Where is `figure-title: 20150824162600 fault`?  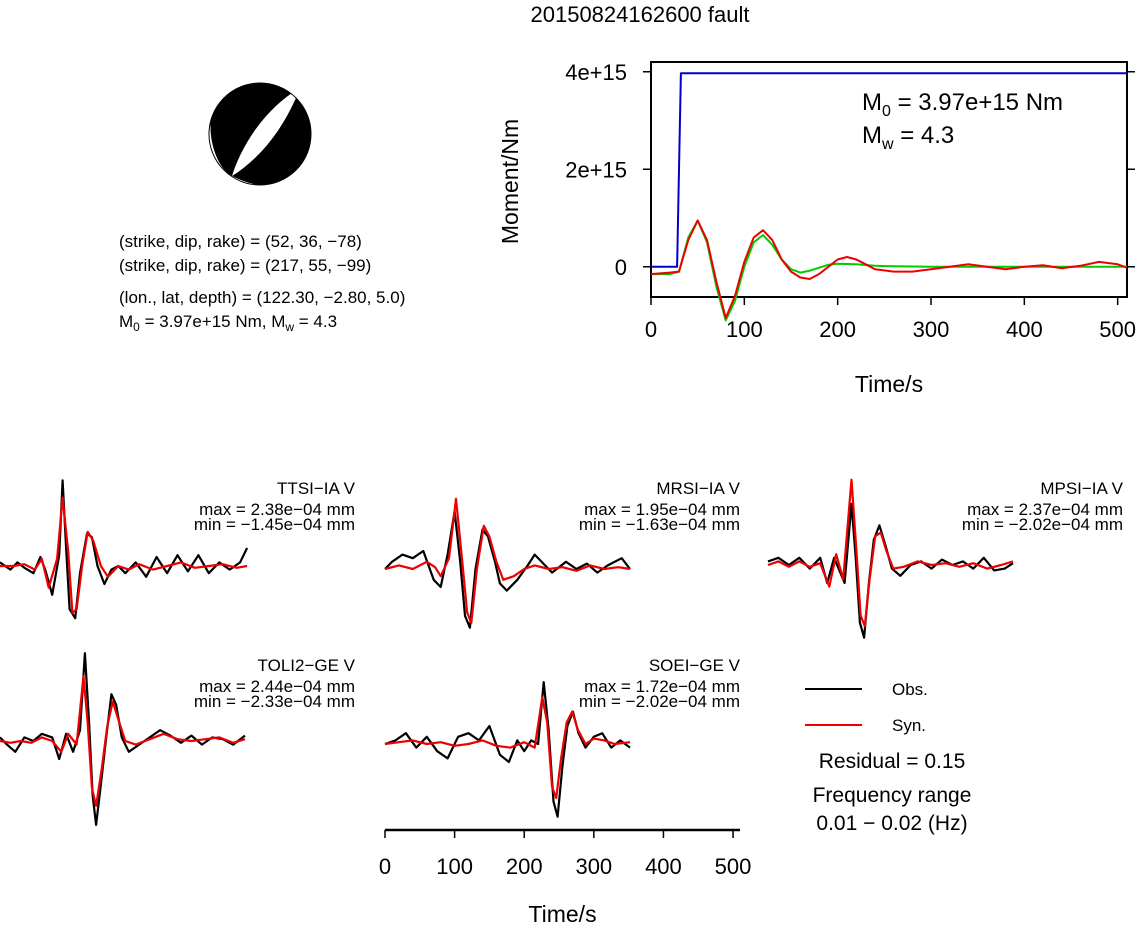
figure-title: 20150824162600 fault is located at coordinates (640, 14).